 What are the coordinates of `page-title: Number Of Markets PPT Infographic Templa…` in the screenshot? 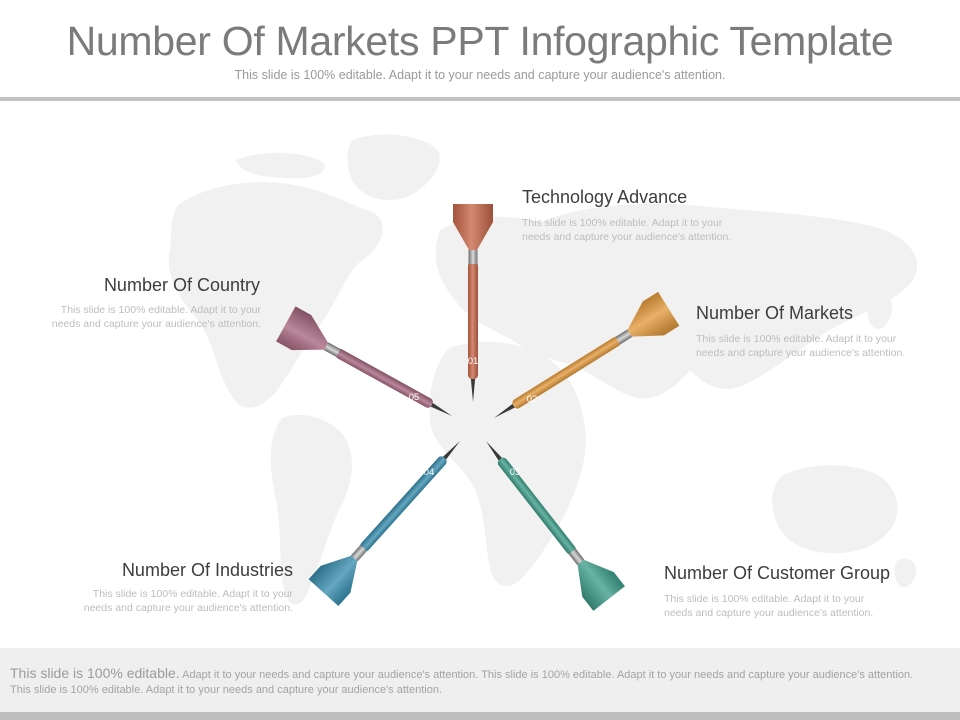 It's located at (480, 41).